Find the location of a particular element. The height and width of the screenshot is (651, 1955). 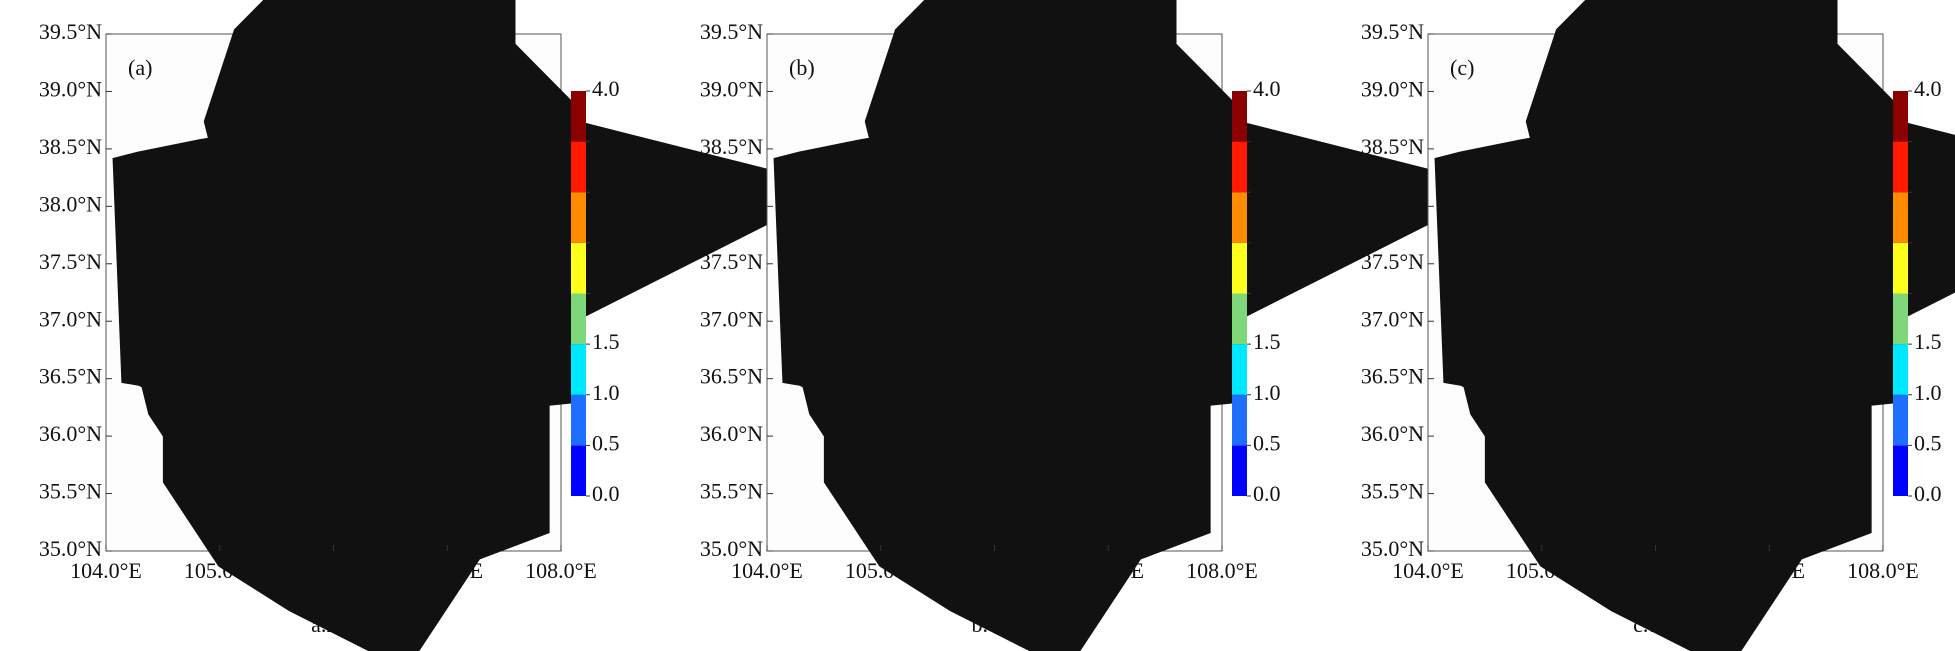

caption: b.48 h is located at coordinates (999, 624).